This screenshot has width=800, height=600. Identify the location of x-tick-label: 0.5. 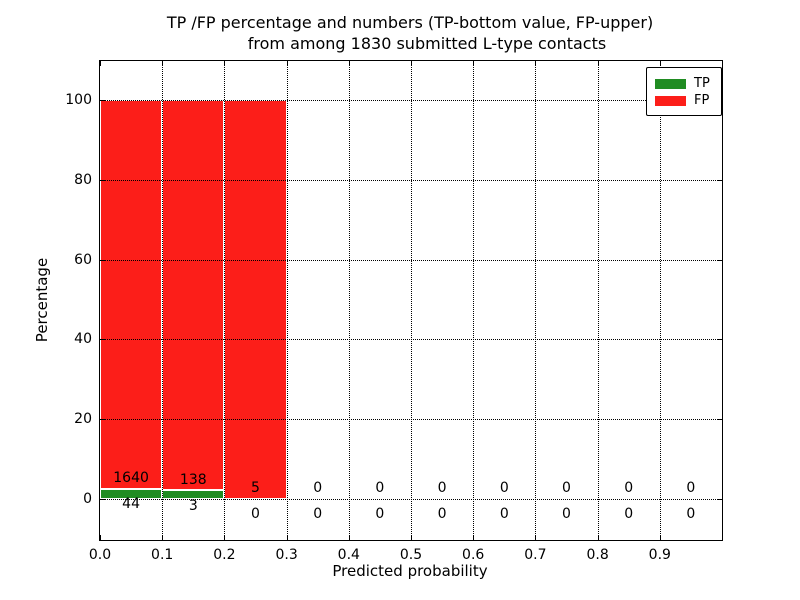
(411, 555).